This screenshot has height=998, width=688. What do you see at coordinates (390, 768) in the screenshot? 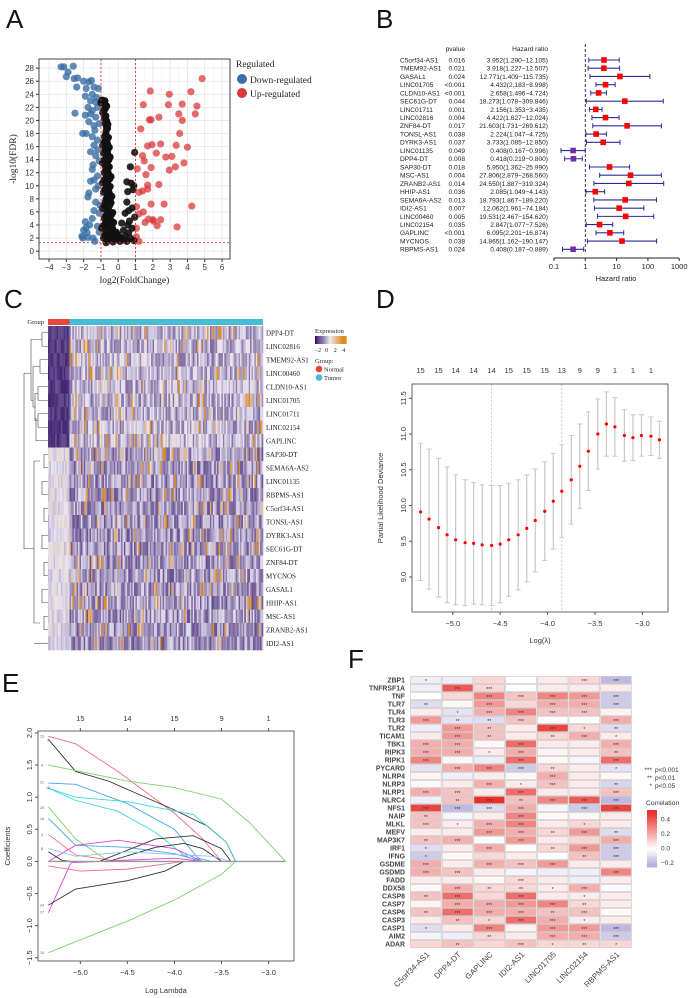
I see `row-label: PYCARD` at bounding box center [390, 768].